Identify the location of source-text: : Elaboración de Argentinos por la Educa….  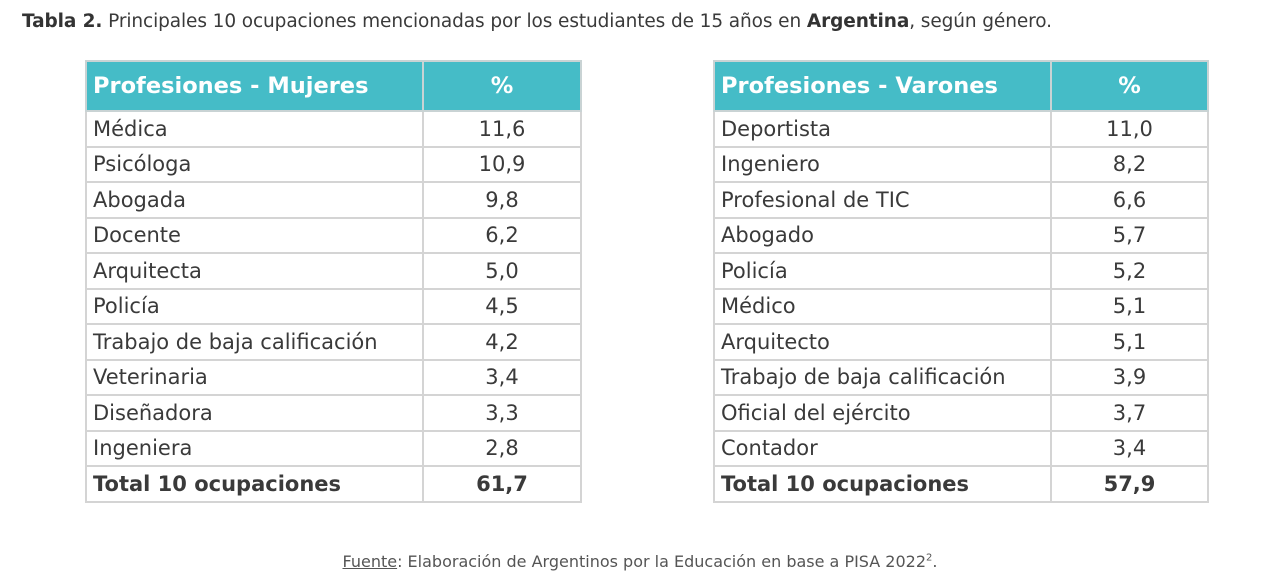
(662, 561).